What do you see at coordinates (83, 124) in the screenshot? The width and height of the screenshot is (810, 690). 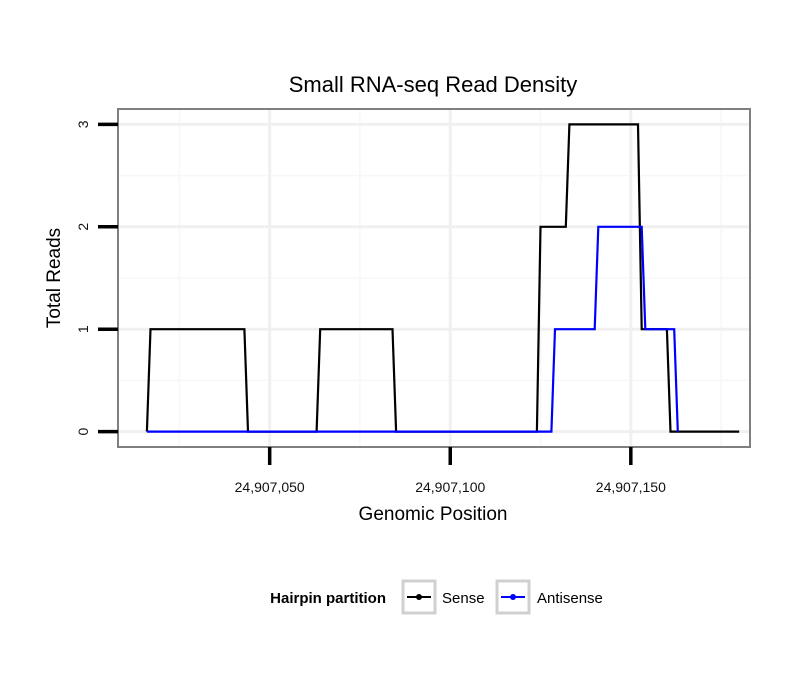 I see `y-tick-label: 3` at bounding box center [83, 124].